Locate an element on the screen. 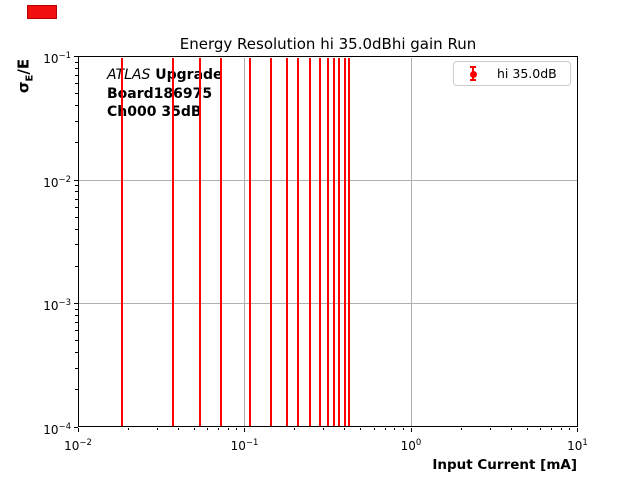 This screenshot has height=480, width=640. annotation-upgrade-text: Upgrade is located at coordinates (186, 75).